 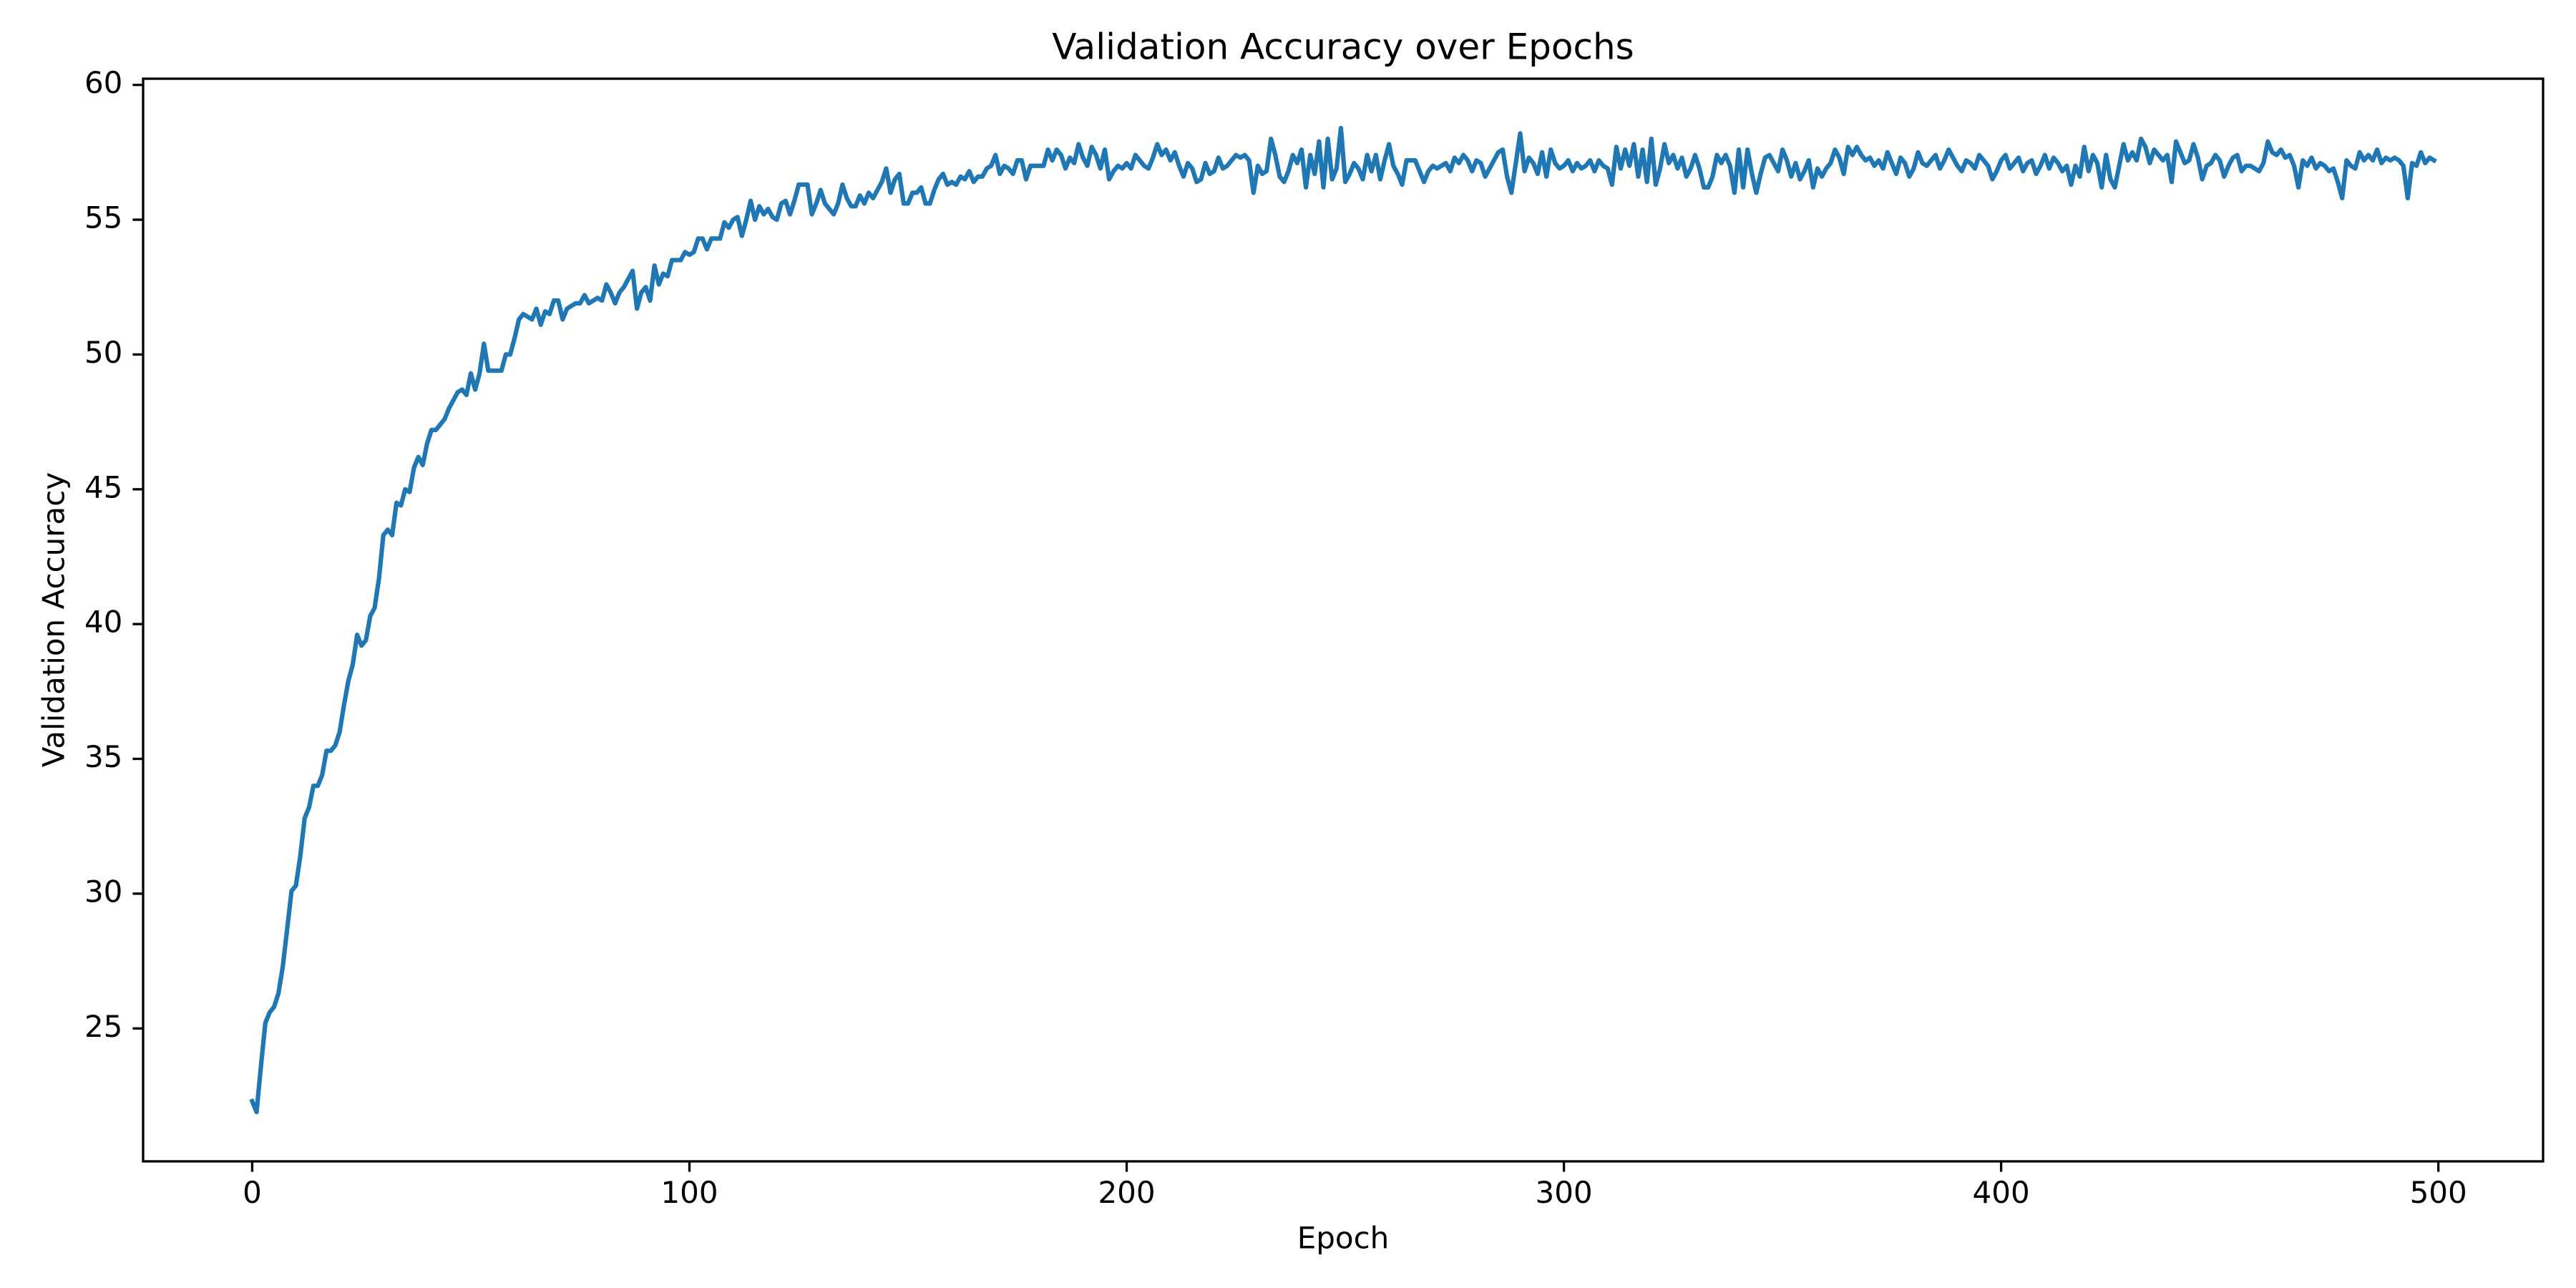 What do you see at coordinates (1343, 47) in the screenshot?
I see `chart-title: Validation Accuracy over Epochs` at bounding box center [1343, 47].